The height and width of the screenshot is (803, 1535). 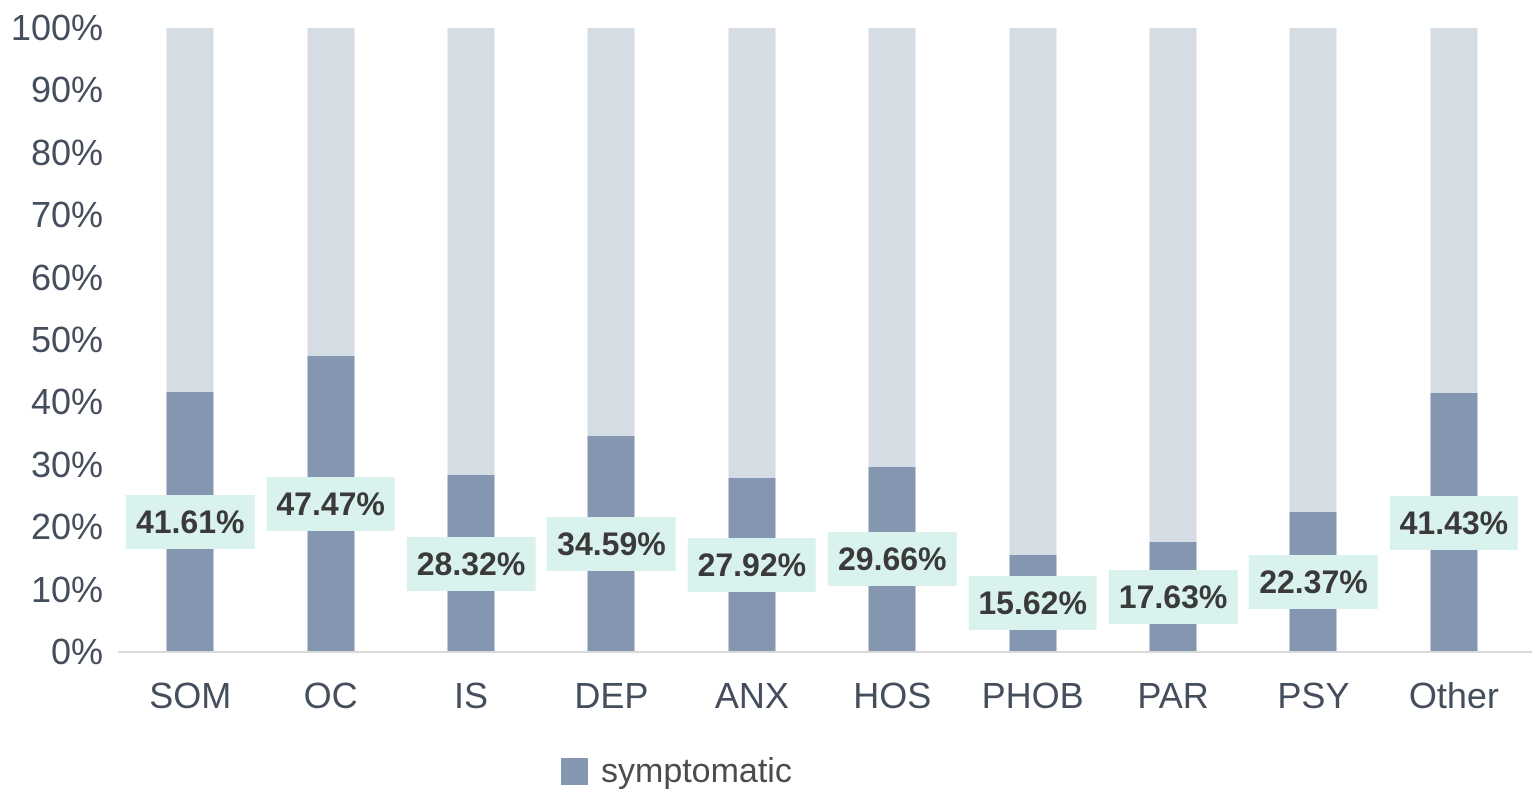 I want to click on x-axis-tick-label-is: IS, so click(x=471, y=695).